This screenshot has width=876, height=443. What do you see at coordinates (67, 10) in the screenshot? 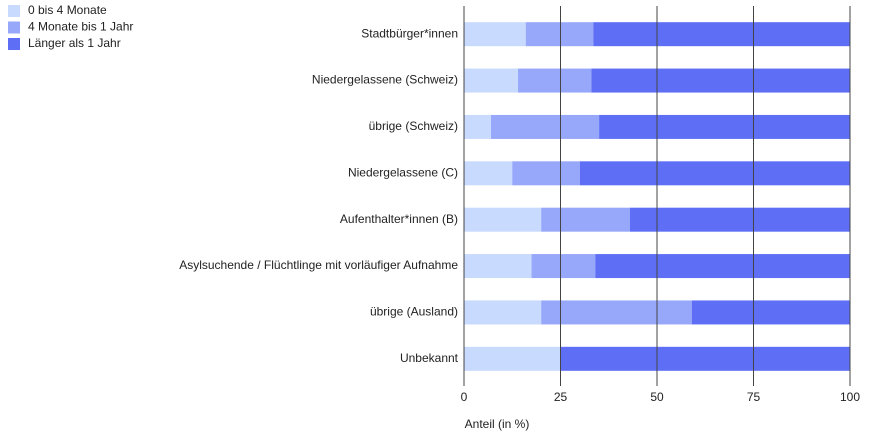
I see `legend-label: 0 bis 4 Monate` at bounding box center [67, 10].